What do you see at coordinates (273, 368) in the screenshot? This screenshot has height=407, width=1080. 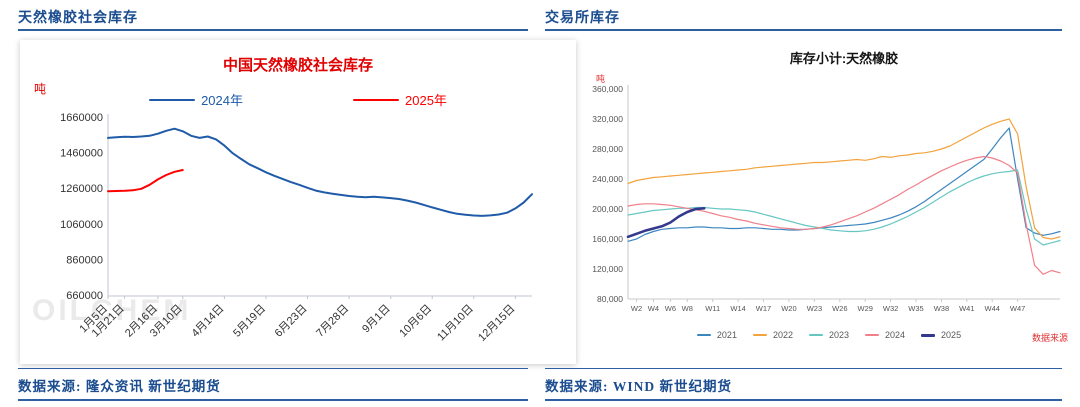 I see `left-footer-top-rule` at bounding box center [273, 368].